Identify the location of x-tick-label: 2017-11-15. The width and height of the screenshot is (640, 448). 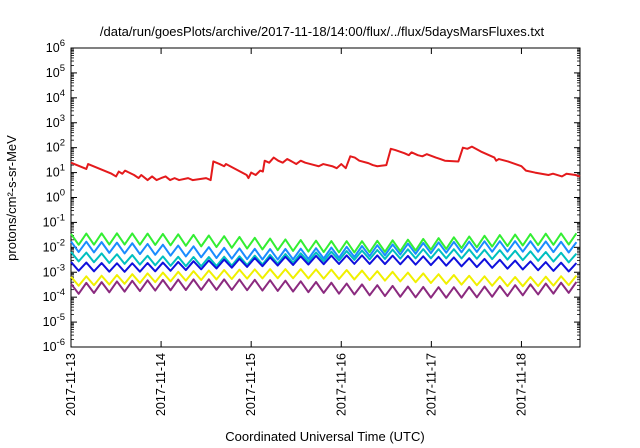
(251, 384).